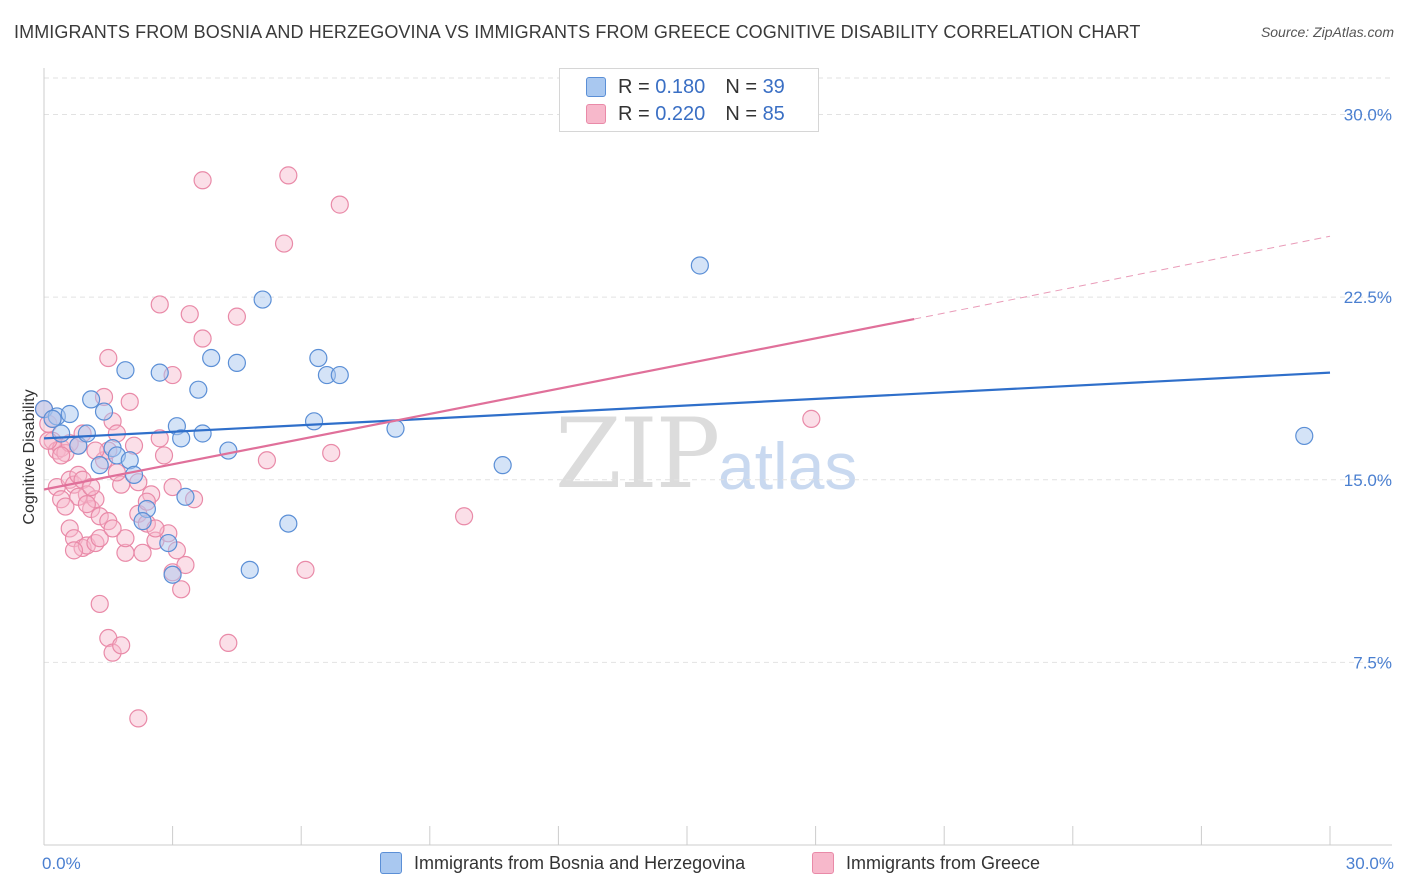 Image resolution: width=1406 pixels, height=892 pixels. Describe the element at coordinates (61, 863) in the screenshot. I see `x-tick-label: 0.0%` at that location.